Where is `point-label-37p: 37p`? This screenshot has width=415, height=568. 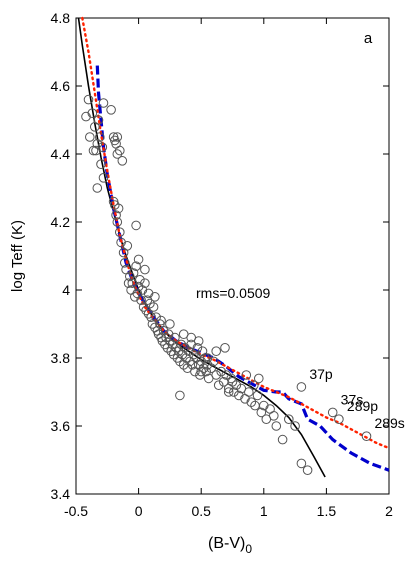
point-label-37p: 37p is located at coordinates (321, 374).